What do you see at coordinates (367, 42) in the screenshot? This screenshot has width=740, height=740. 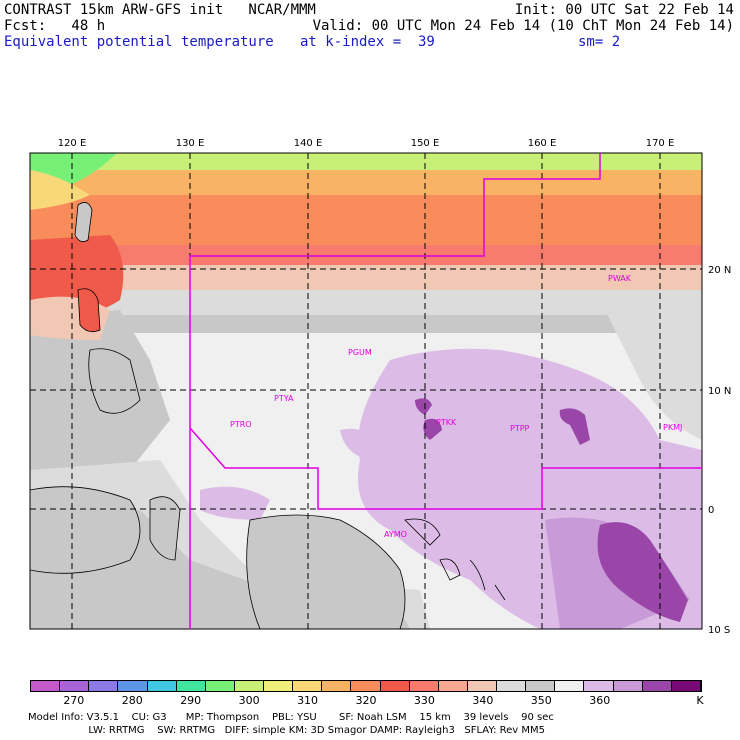 I see `header-level: at k-index = 39` at bounding box center [367, 42].